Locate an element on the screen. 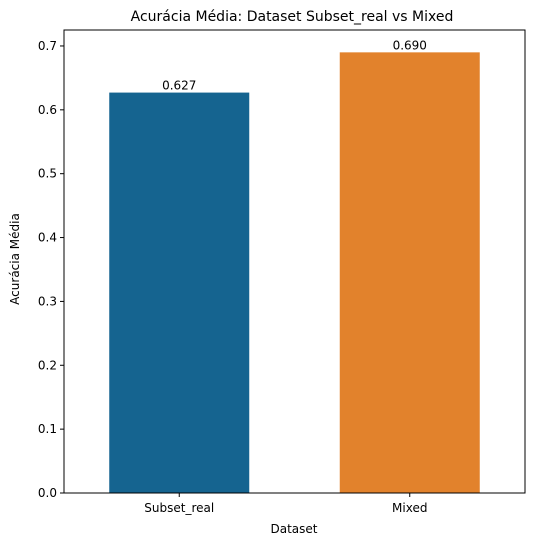  y-axis-label: Acurácia Média is located at coordinates (15, 259).